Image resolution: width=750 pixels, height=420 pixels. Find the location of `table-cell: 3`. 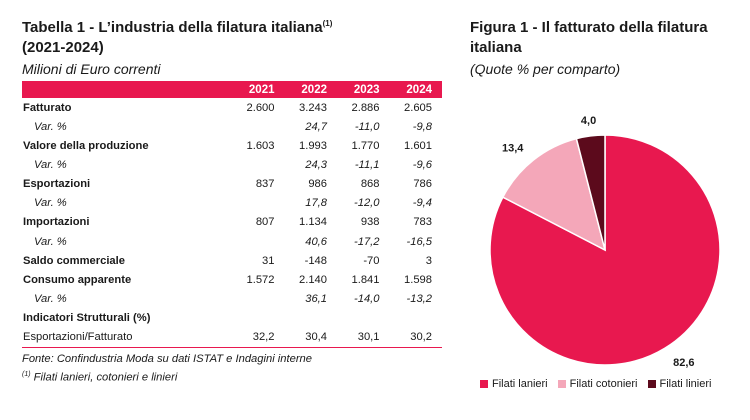

table-cell: 3 is located at coordinates (428, 260).